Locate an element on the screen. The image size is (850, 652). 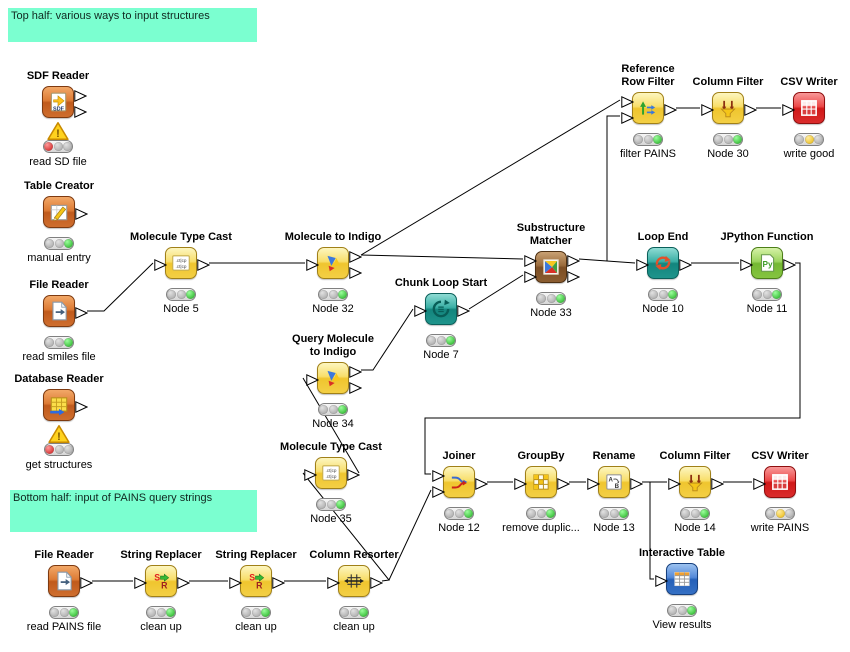
node-table-creator: Table Creator manual entry is located at coordinates (59, 222).